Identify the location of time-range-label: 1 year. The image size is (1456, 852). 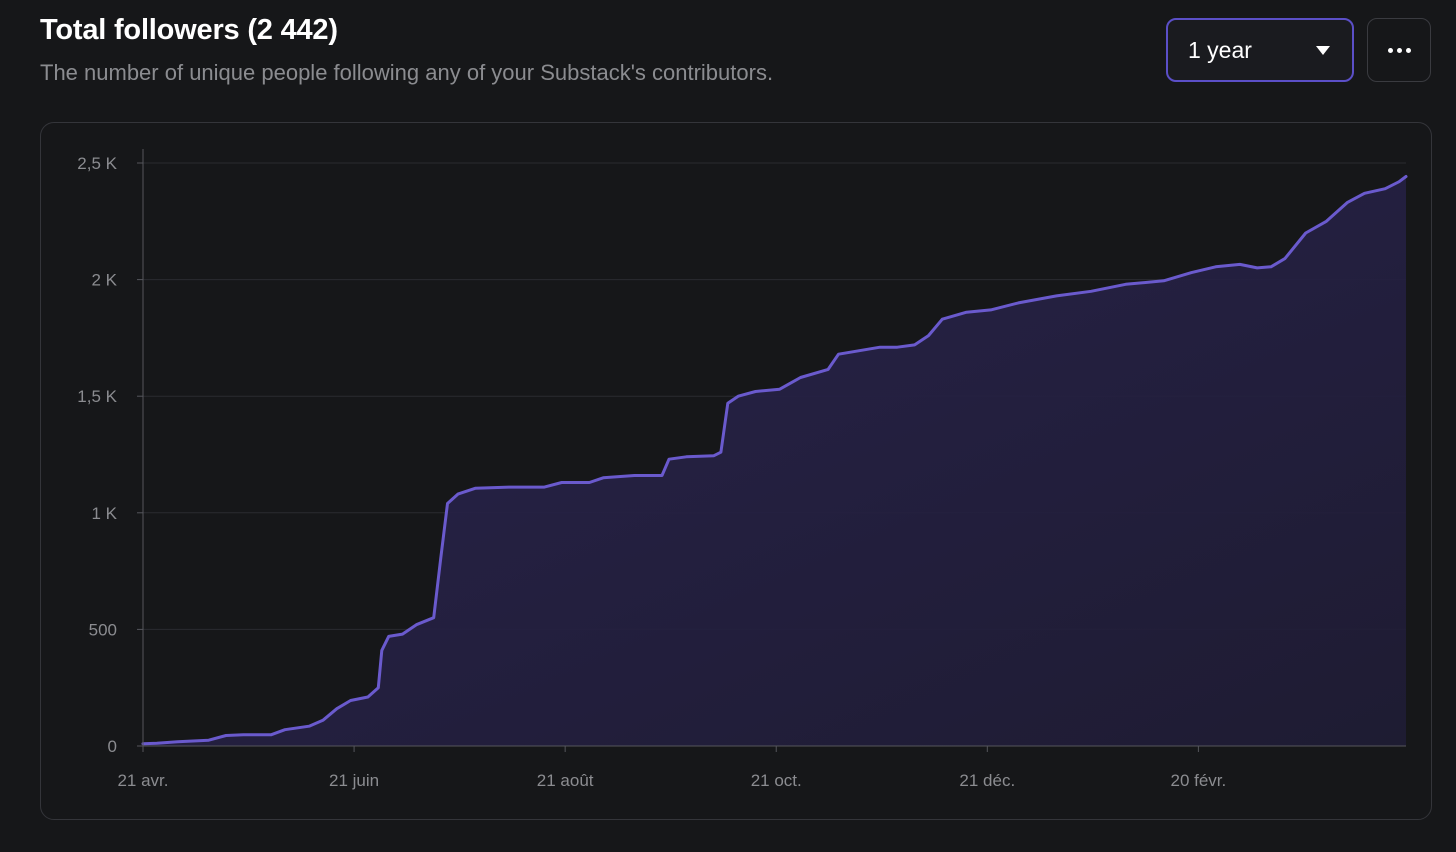
(1220, 49).